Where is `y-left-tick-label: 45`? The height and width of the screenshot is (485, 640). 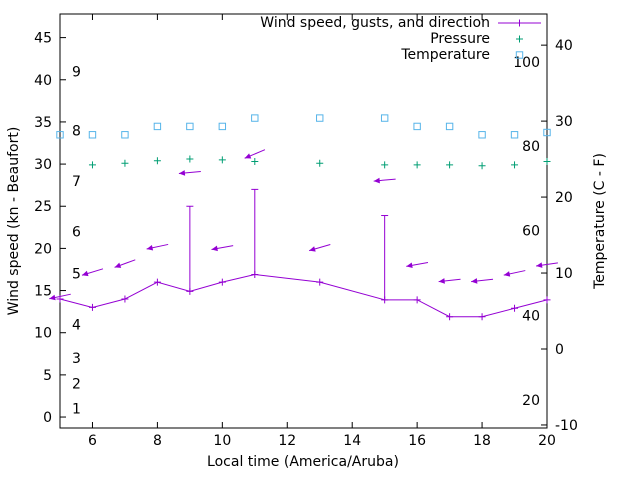
y-left-tick-label: 45 is located at coordinates (43, 39).